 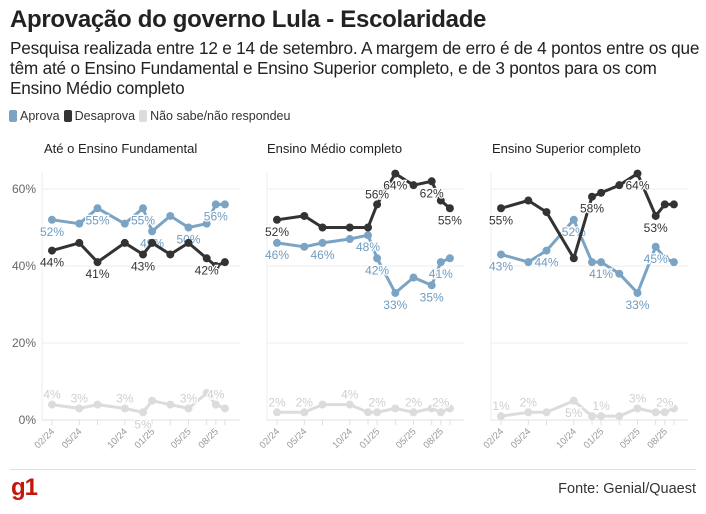 What do you see at coordinates (297, 438) in the screenshot?
I see `x-tick-label: 05/24` at bounding box center [297, 438].